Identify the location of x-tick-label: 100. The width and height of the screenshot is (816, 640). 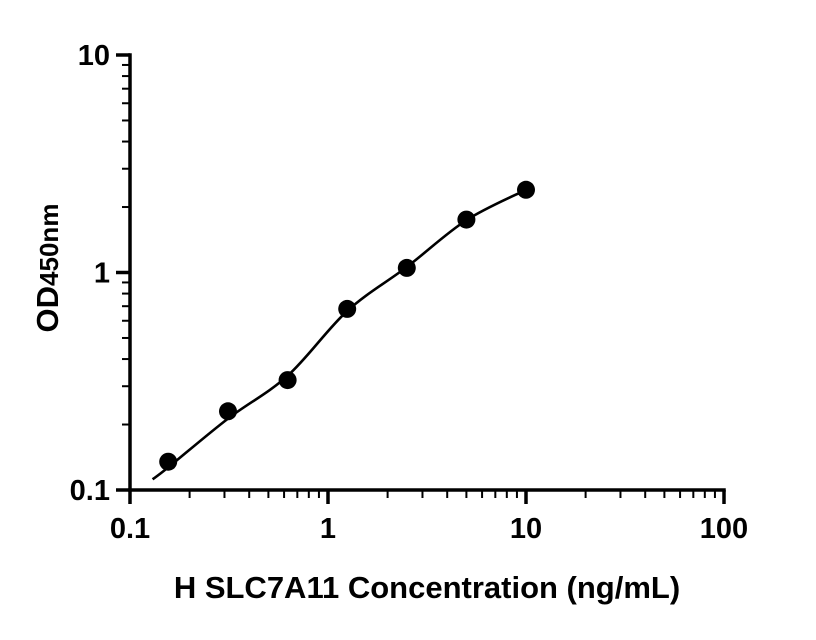
(724, 529).